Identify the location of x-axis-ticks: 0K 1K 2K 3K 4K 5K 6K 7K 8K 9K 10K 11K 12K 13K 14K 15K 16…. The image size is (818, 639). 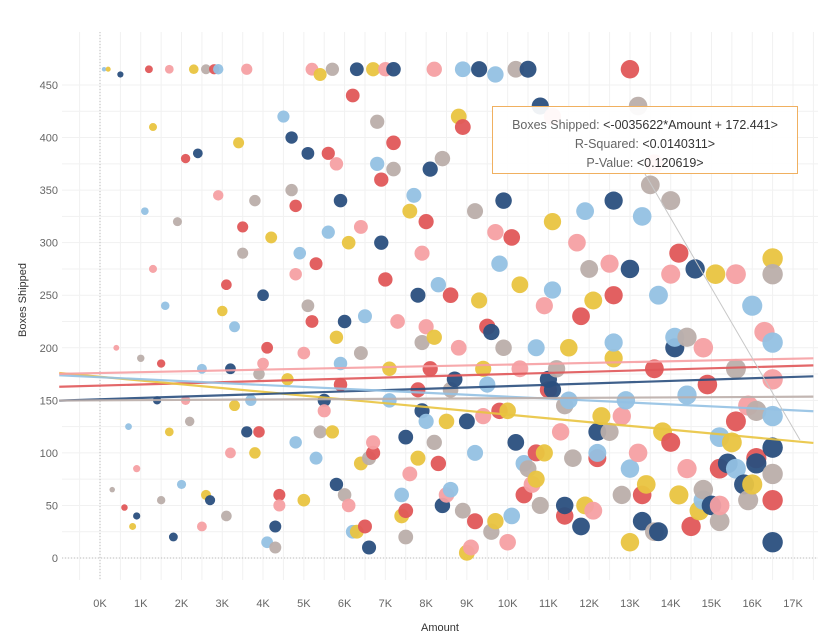
(448, 604).